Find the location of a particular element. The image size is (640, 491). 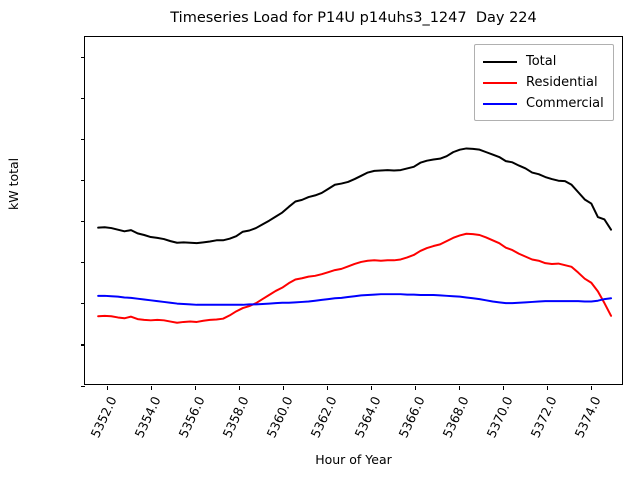

legend-label-total: Total is located at coordinates (541, 61).